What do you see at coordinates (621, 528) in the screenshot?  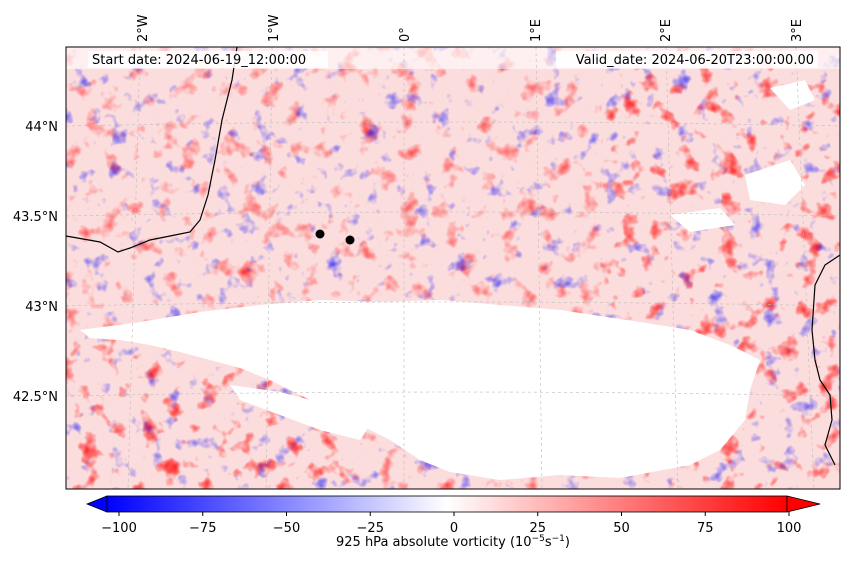 I see `colorbar-tick-label: 50` at bounding box center [621, 528].